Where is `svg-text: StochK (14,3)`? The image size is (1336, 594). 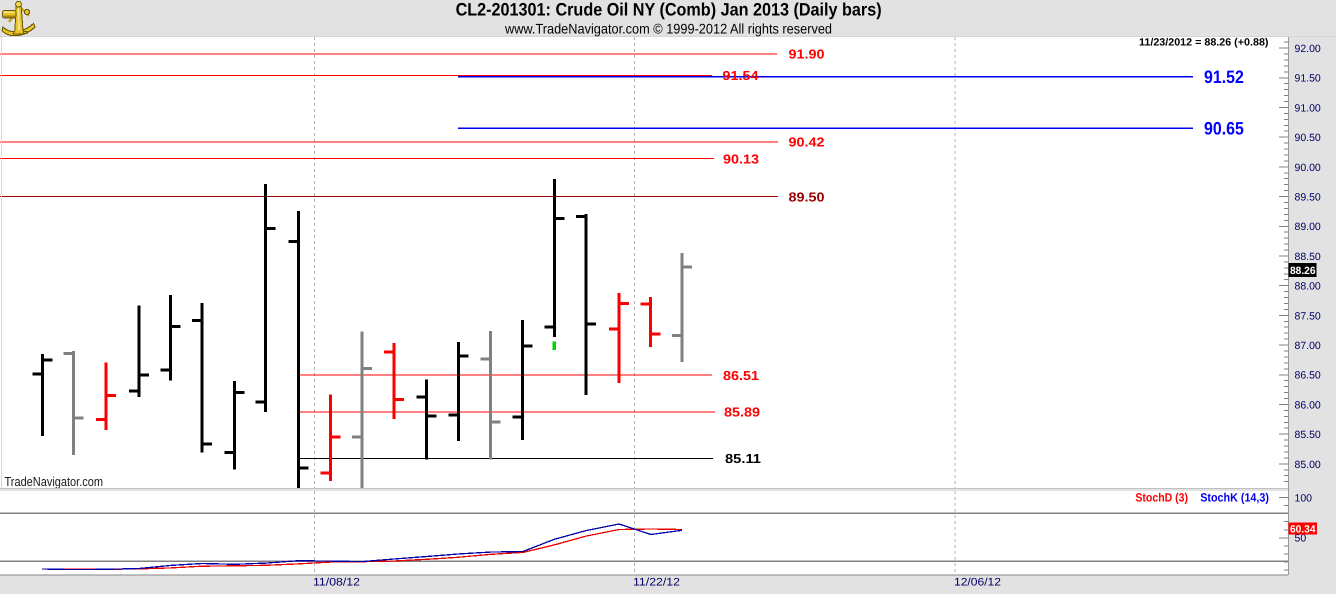
svg-text: StochK (14,3) is located at coordinates (1234, 497).